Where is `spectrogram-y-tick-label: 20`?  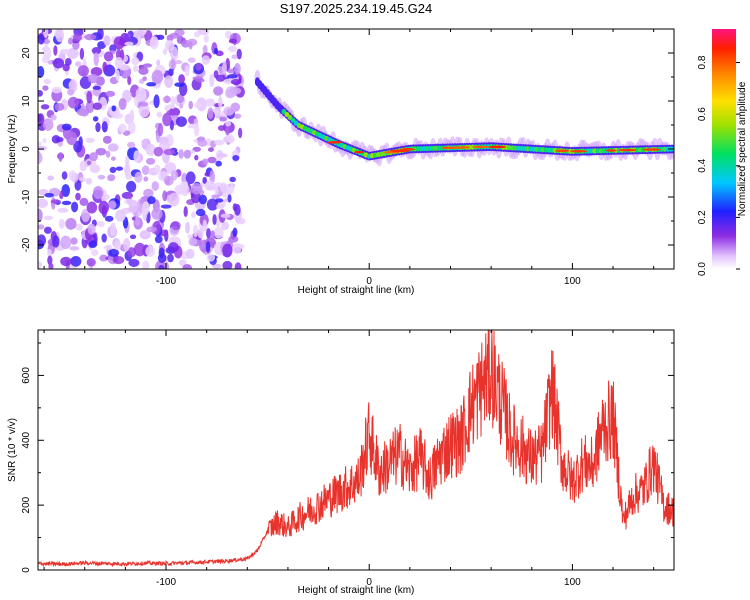 spectrogram-y-tick-label: 20 is located at coordinates (26, 53).